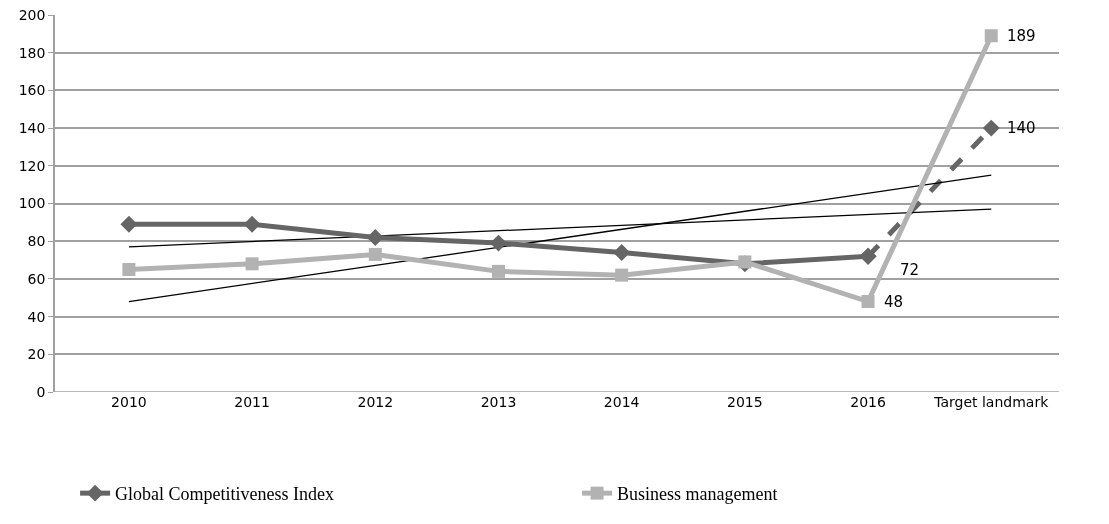 The image size is (1109, 524). I want to click on x-tick-label: 2012, so click(375, 402).